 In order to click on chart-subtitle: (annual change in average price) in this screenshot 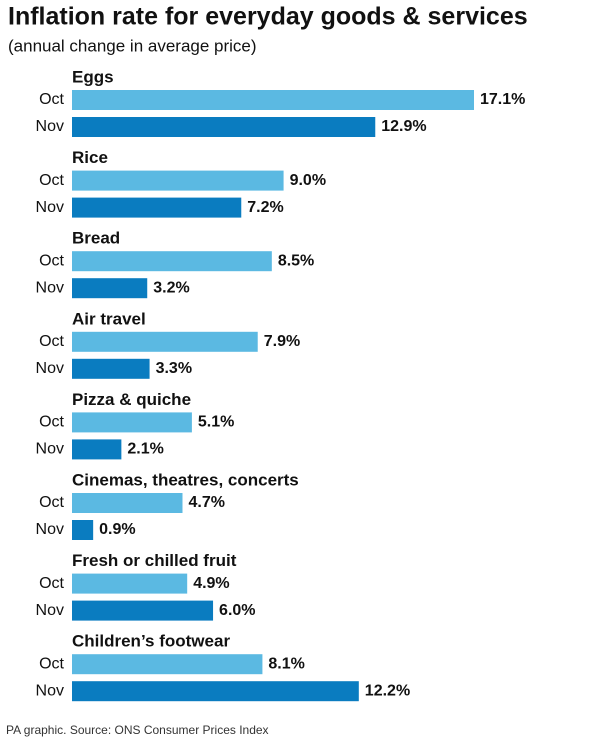, I will do `click(132, 45)`.